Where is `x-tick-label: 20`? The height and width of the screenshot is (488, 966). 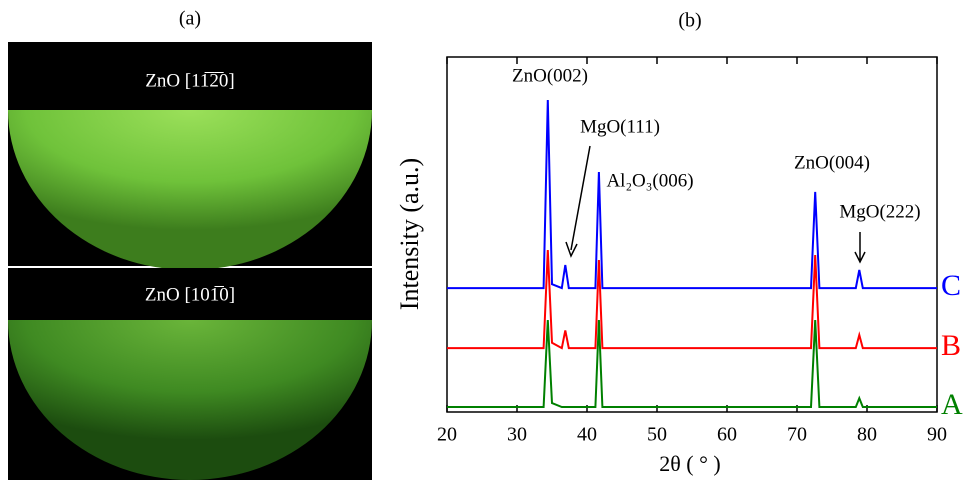 x-tick-label: 20 is located at coordinates (447, 435).